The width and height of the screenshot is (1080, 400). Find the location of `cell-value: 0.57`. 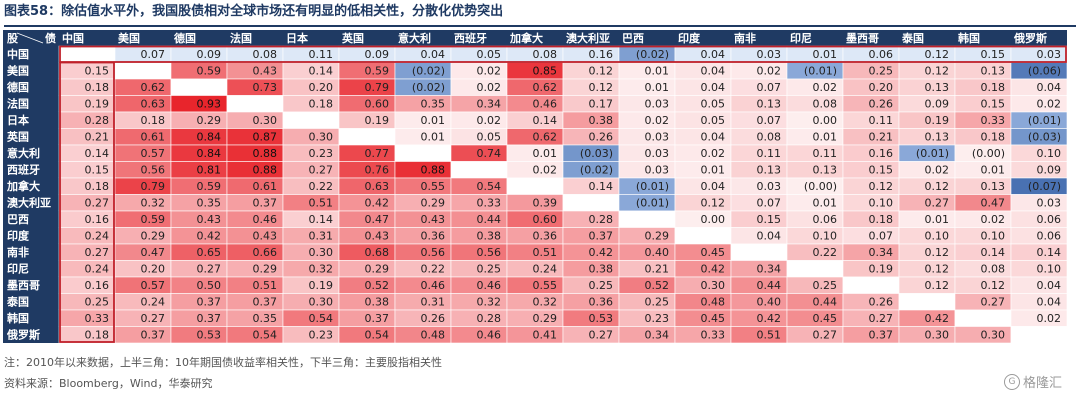

cell-value: 0.57 is located at coordinates (153, 153).